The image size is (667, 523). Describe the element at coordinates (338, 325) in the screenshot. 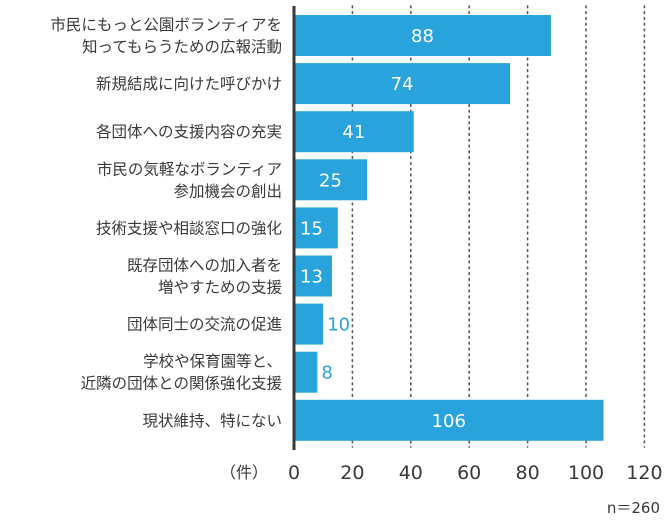

I see `value-label-7: 10` at that location.